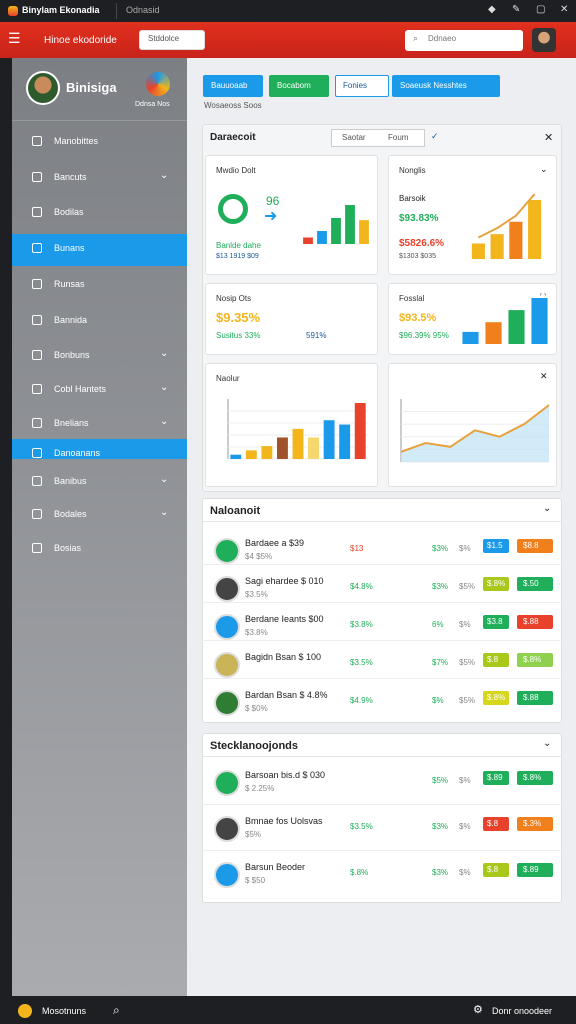  Describe the element at coordinates (61, 10) in the screenshot. I see `tab-title: Binylam Ekonadia` at that location.